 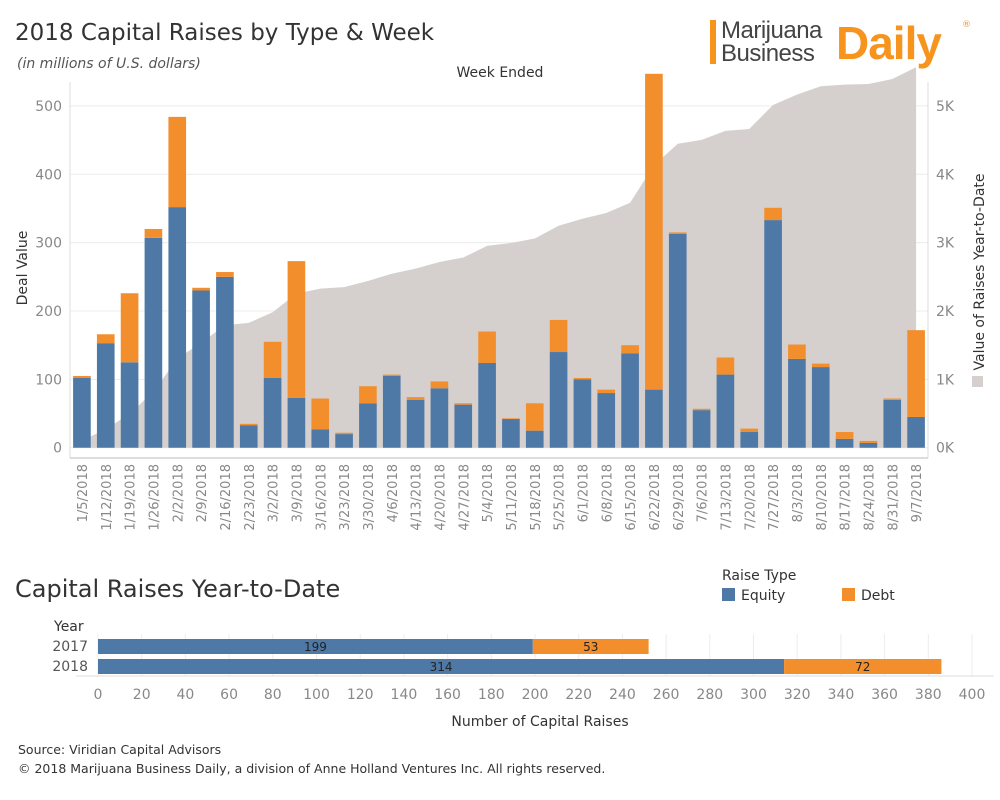 I want to click on x-tick-label: 340, so click(x=841, y=695).